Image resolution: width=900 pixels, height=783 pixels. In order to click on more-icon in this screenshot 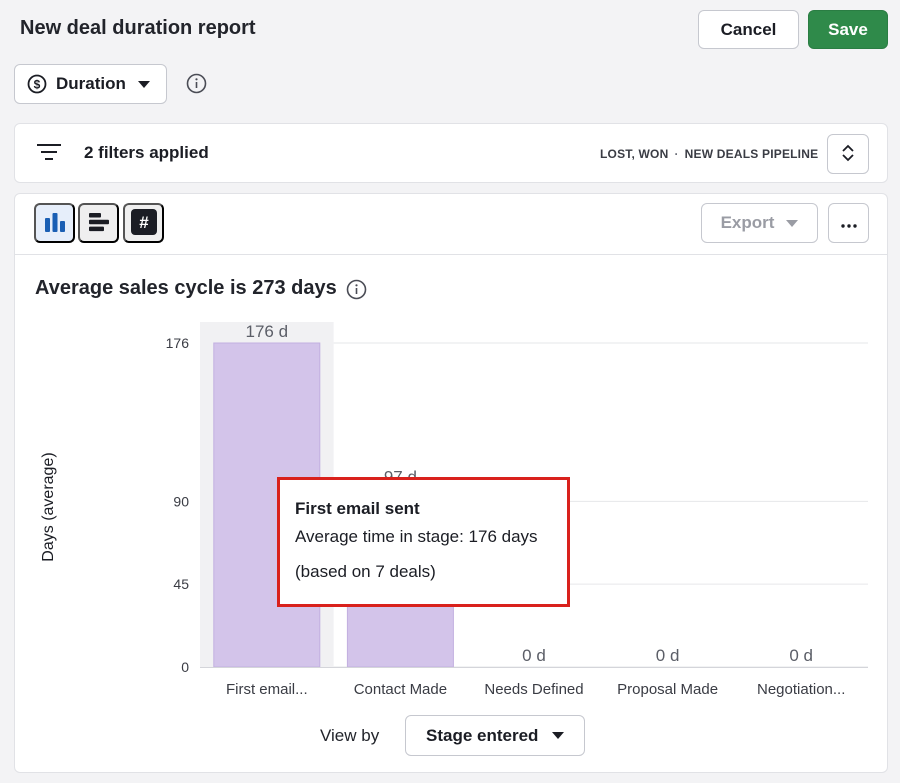, I will do `click(848, 223)`.